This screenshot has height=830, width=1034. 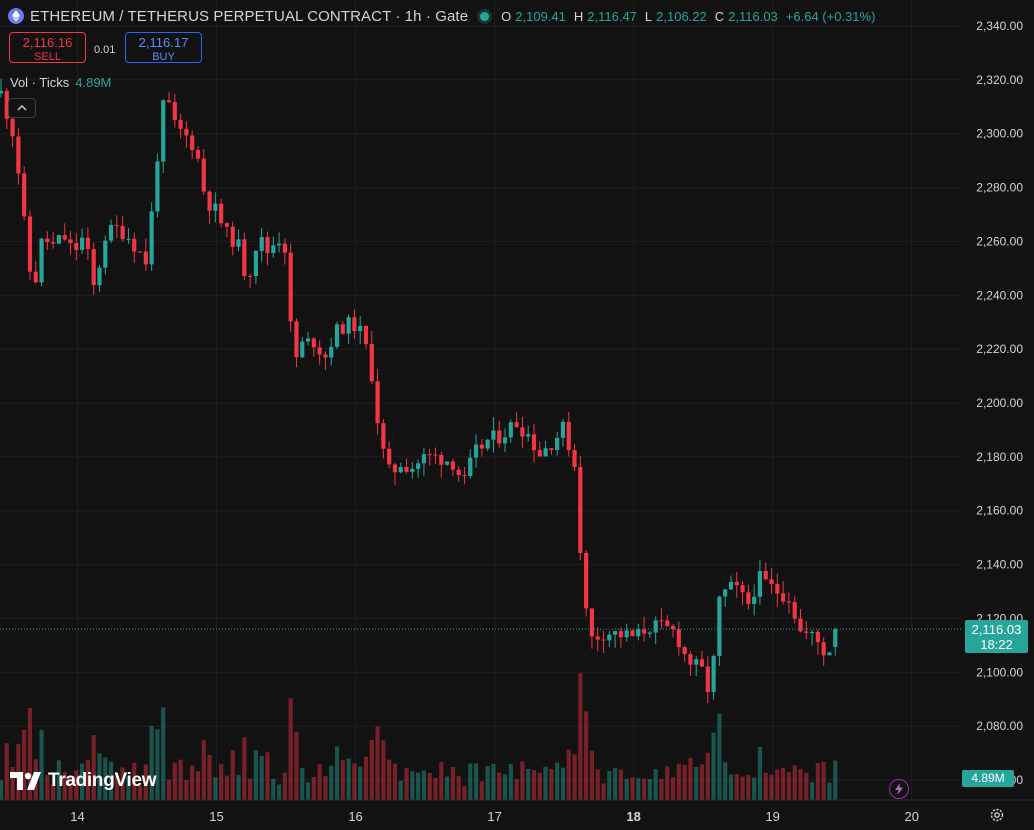 What do you see at coordinates (16, 16) in the screenshot?
I see `ethereum-icon` at bounding box center [16, 16].